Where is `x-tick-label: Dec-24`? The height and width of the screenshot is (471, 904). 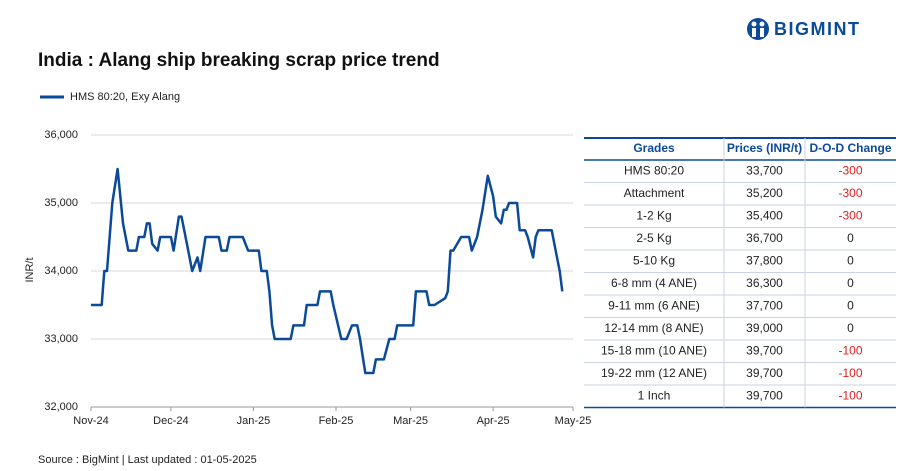
x-tick-label: Dec-24 is located at coordinates (170, 421).